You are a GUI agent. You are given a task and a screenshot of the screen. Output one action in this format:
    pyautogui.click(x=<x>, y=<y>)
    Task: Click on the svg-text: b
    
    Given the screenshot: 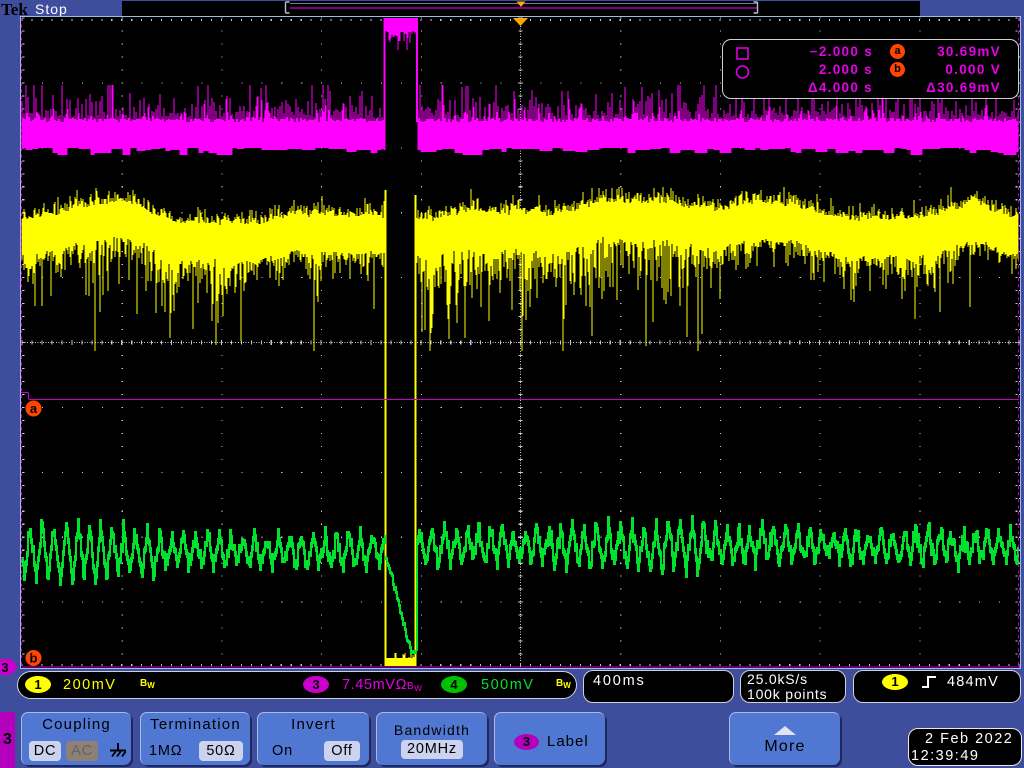 What is the action you would take?
    pyautogui.click(x=34, y=658)
    